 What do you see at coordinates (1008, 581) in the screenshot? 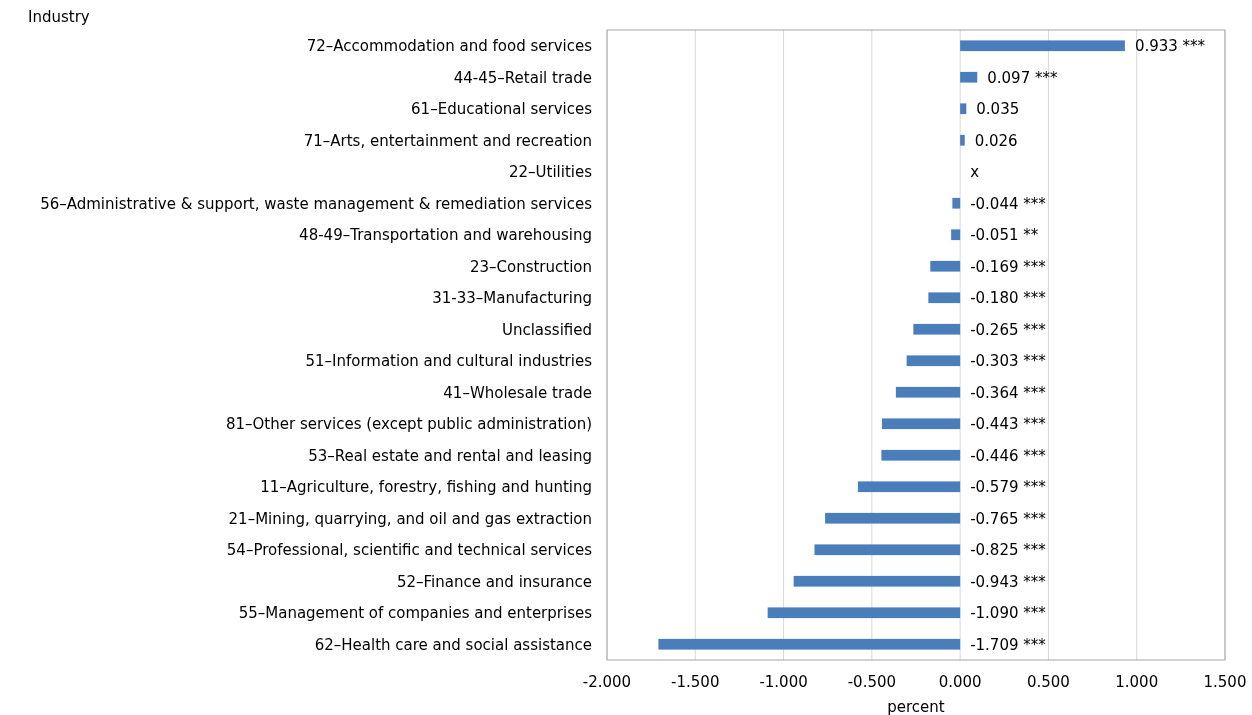
I see `data-label: -0.943 ***` at bounding box center [1008, 581].